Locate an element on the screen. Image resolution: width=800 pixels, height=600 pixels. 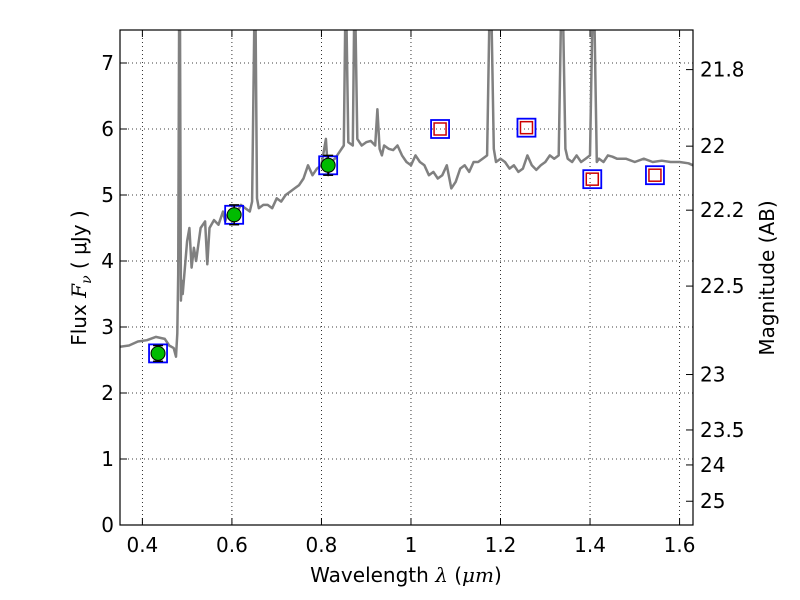
x-tick-label: 0.6 is located at coordinates (232, 545).